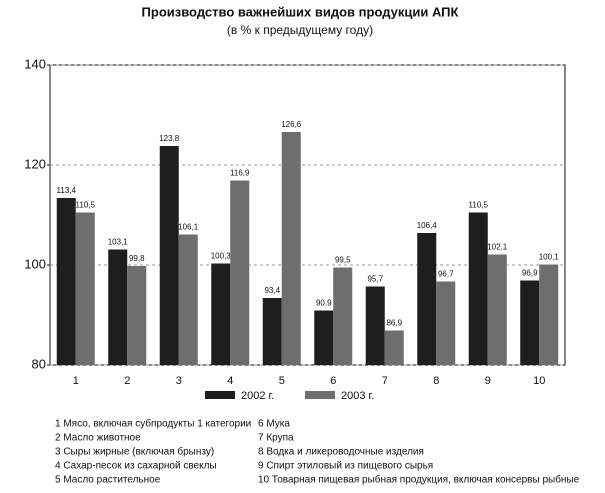 Image resolution: width=605 pixels, height=493 pixels. What do you see at coordinates (153, 424) in the screenshot?
I see `note: 1 Мясо, включая субпродукты 1 категории` at bounding box center [153, 424].